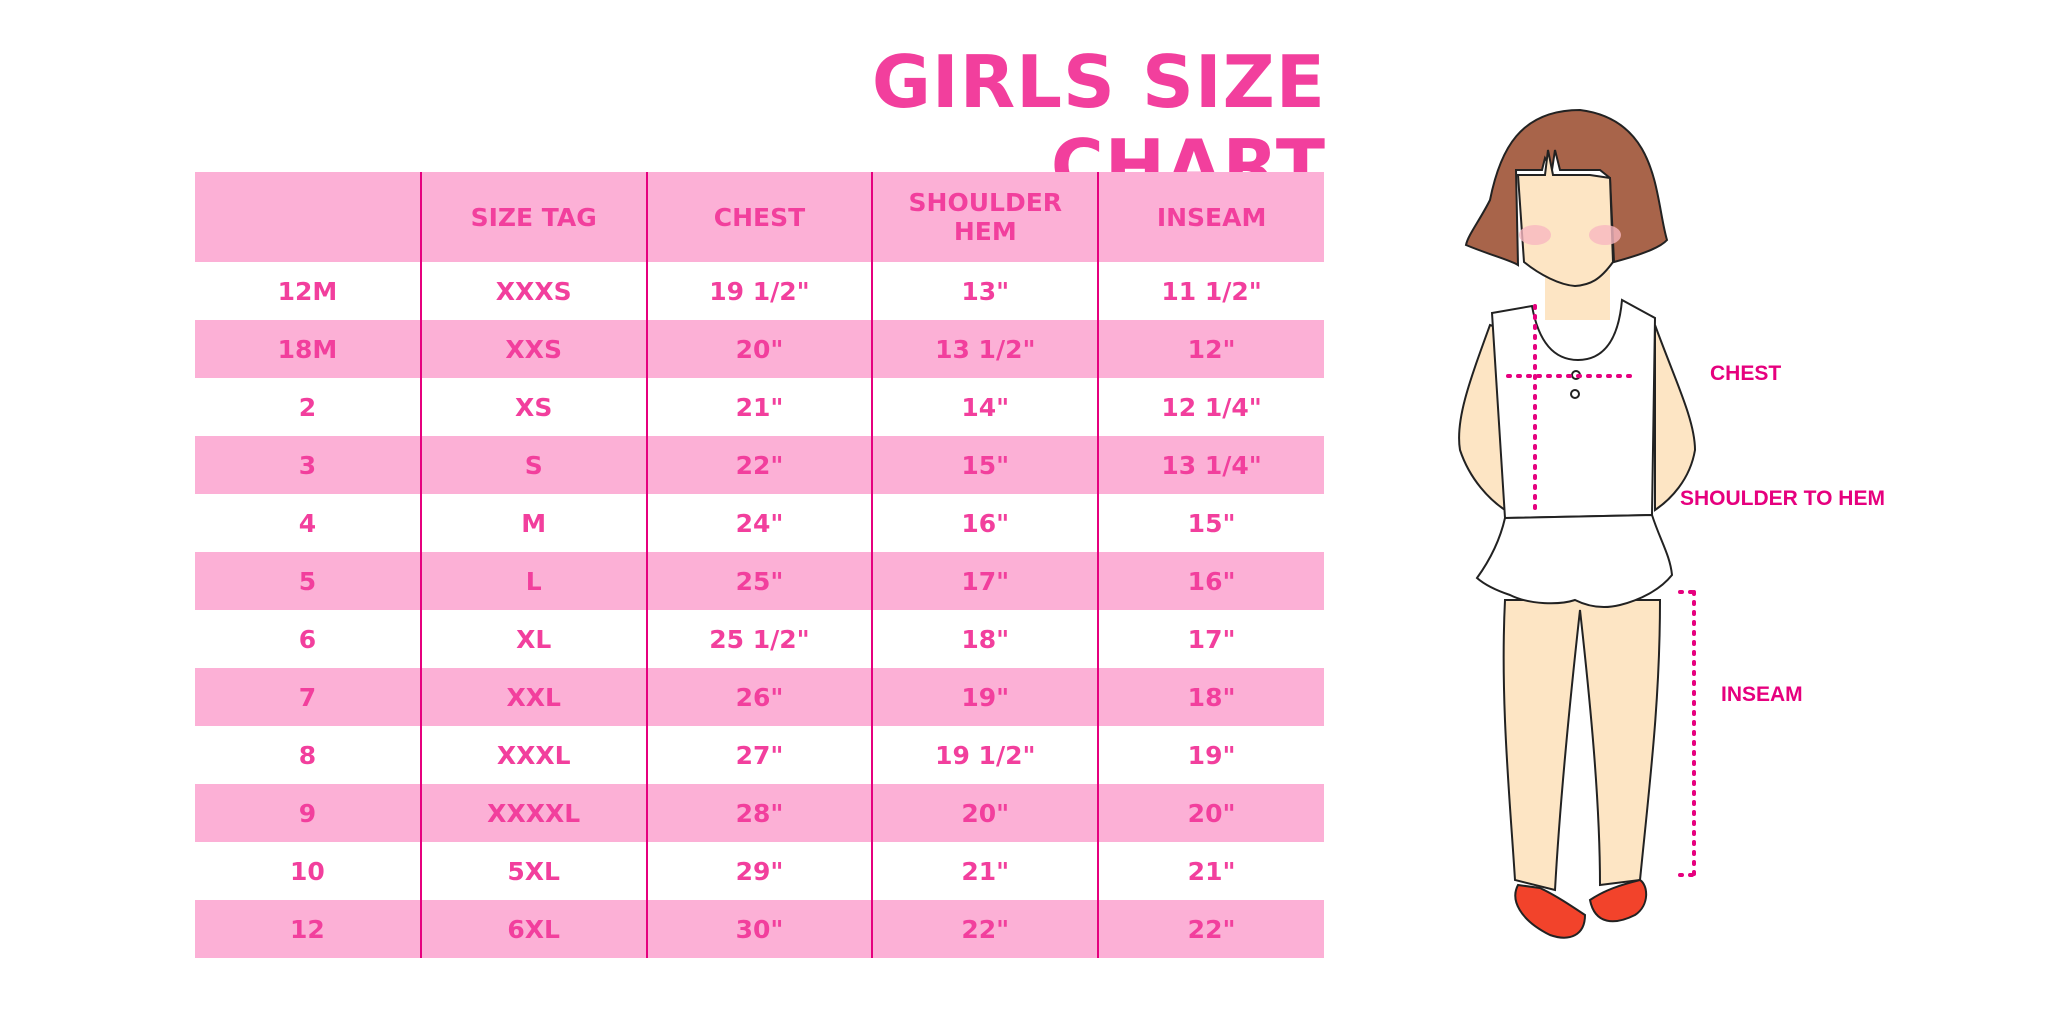 The height and width of the screenshot is (1024, 2048). I want to click on table-cell: 12 1/4", so click(1210, 407).